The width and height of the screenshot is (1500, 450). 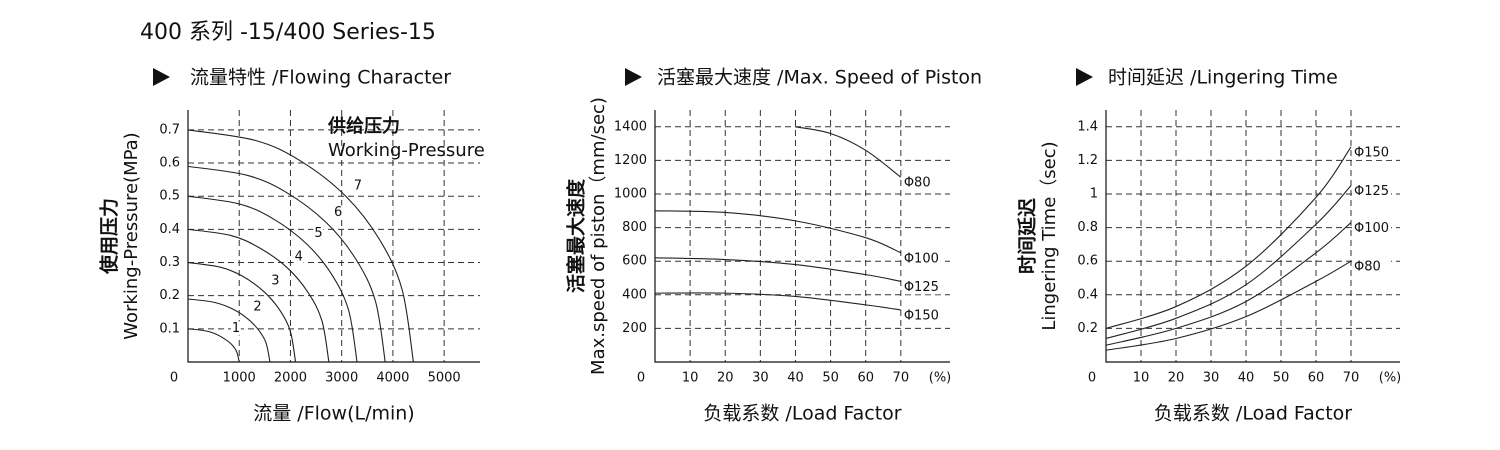 What do you see at coordinates (630, 126) in the screenshot?
I see `y-tick-label: 1400` at bounding box center [630, 126].